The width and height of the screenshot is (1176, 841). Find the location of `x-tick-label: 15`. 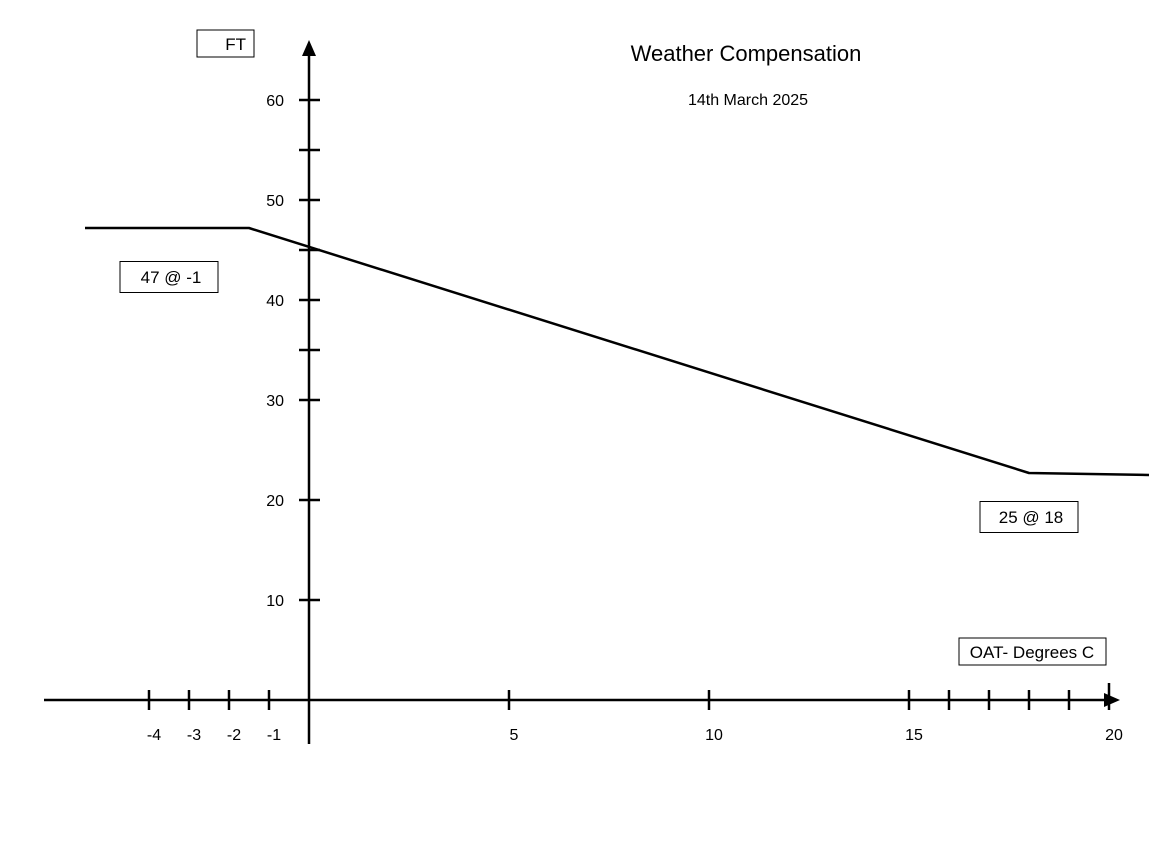

x-tick-label: 15 is located at coordinates (914, 735).